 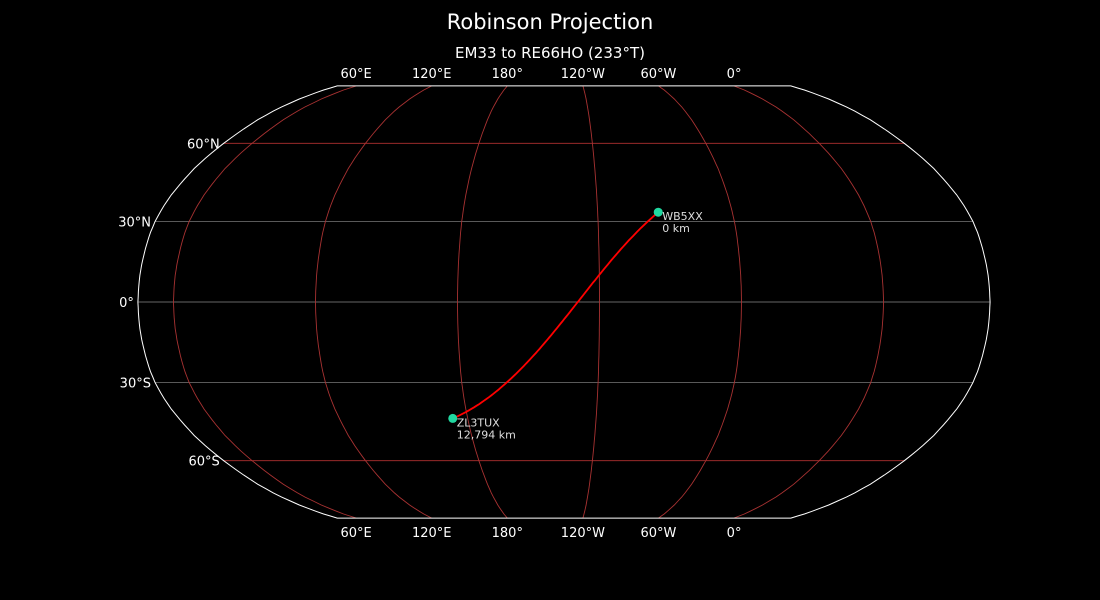 I want to click on latitude-tick-label: 0°, so click(x=126, y=303).